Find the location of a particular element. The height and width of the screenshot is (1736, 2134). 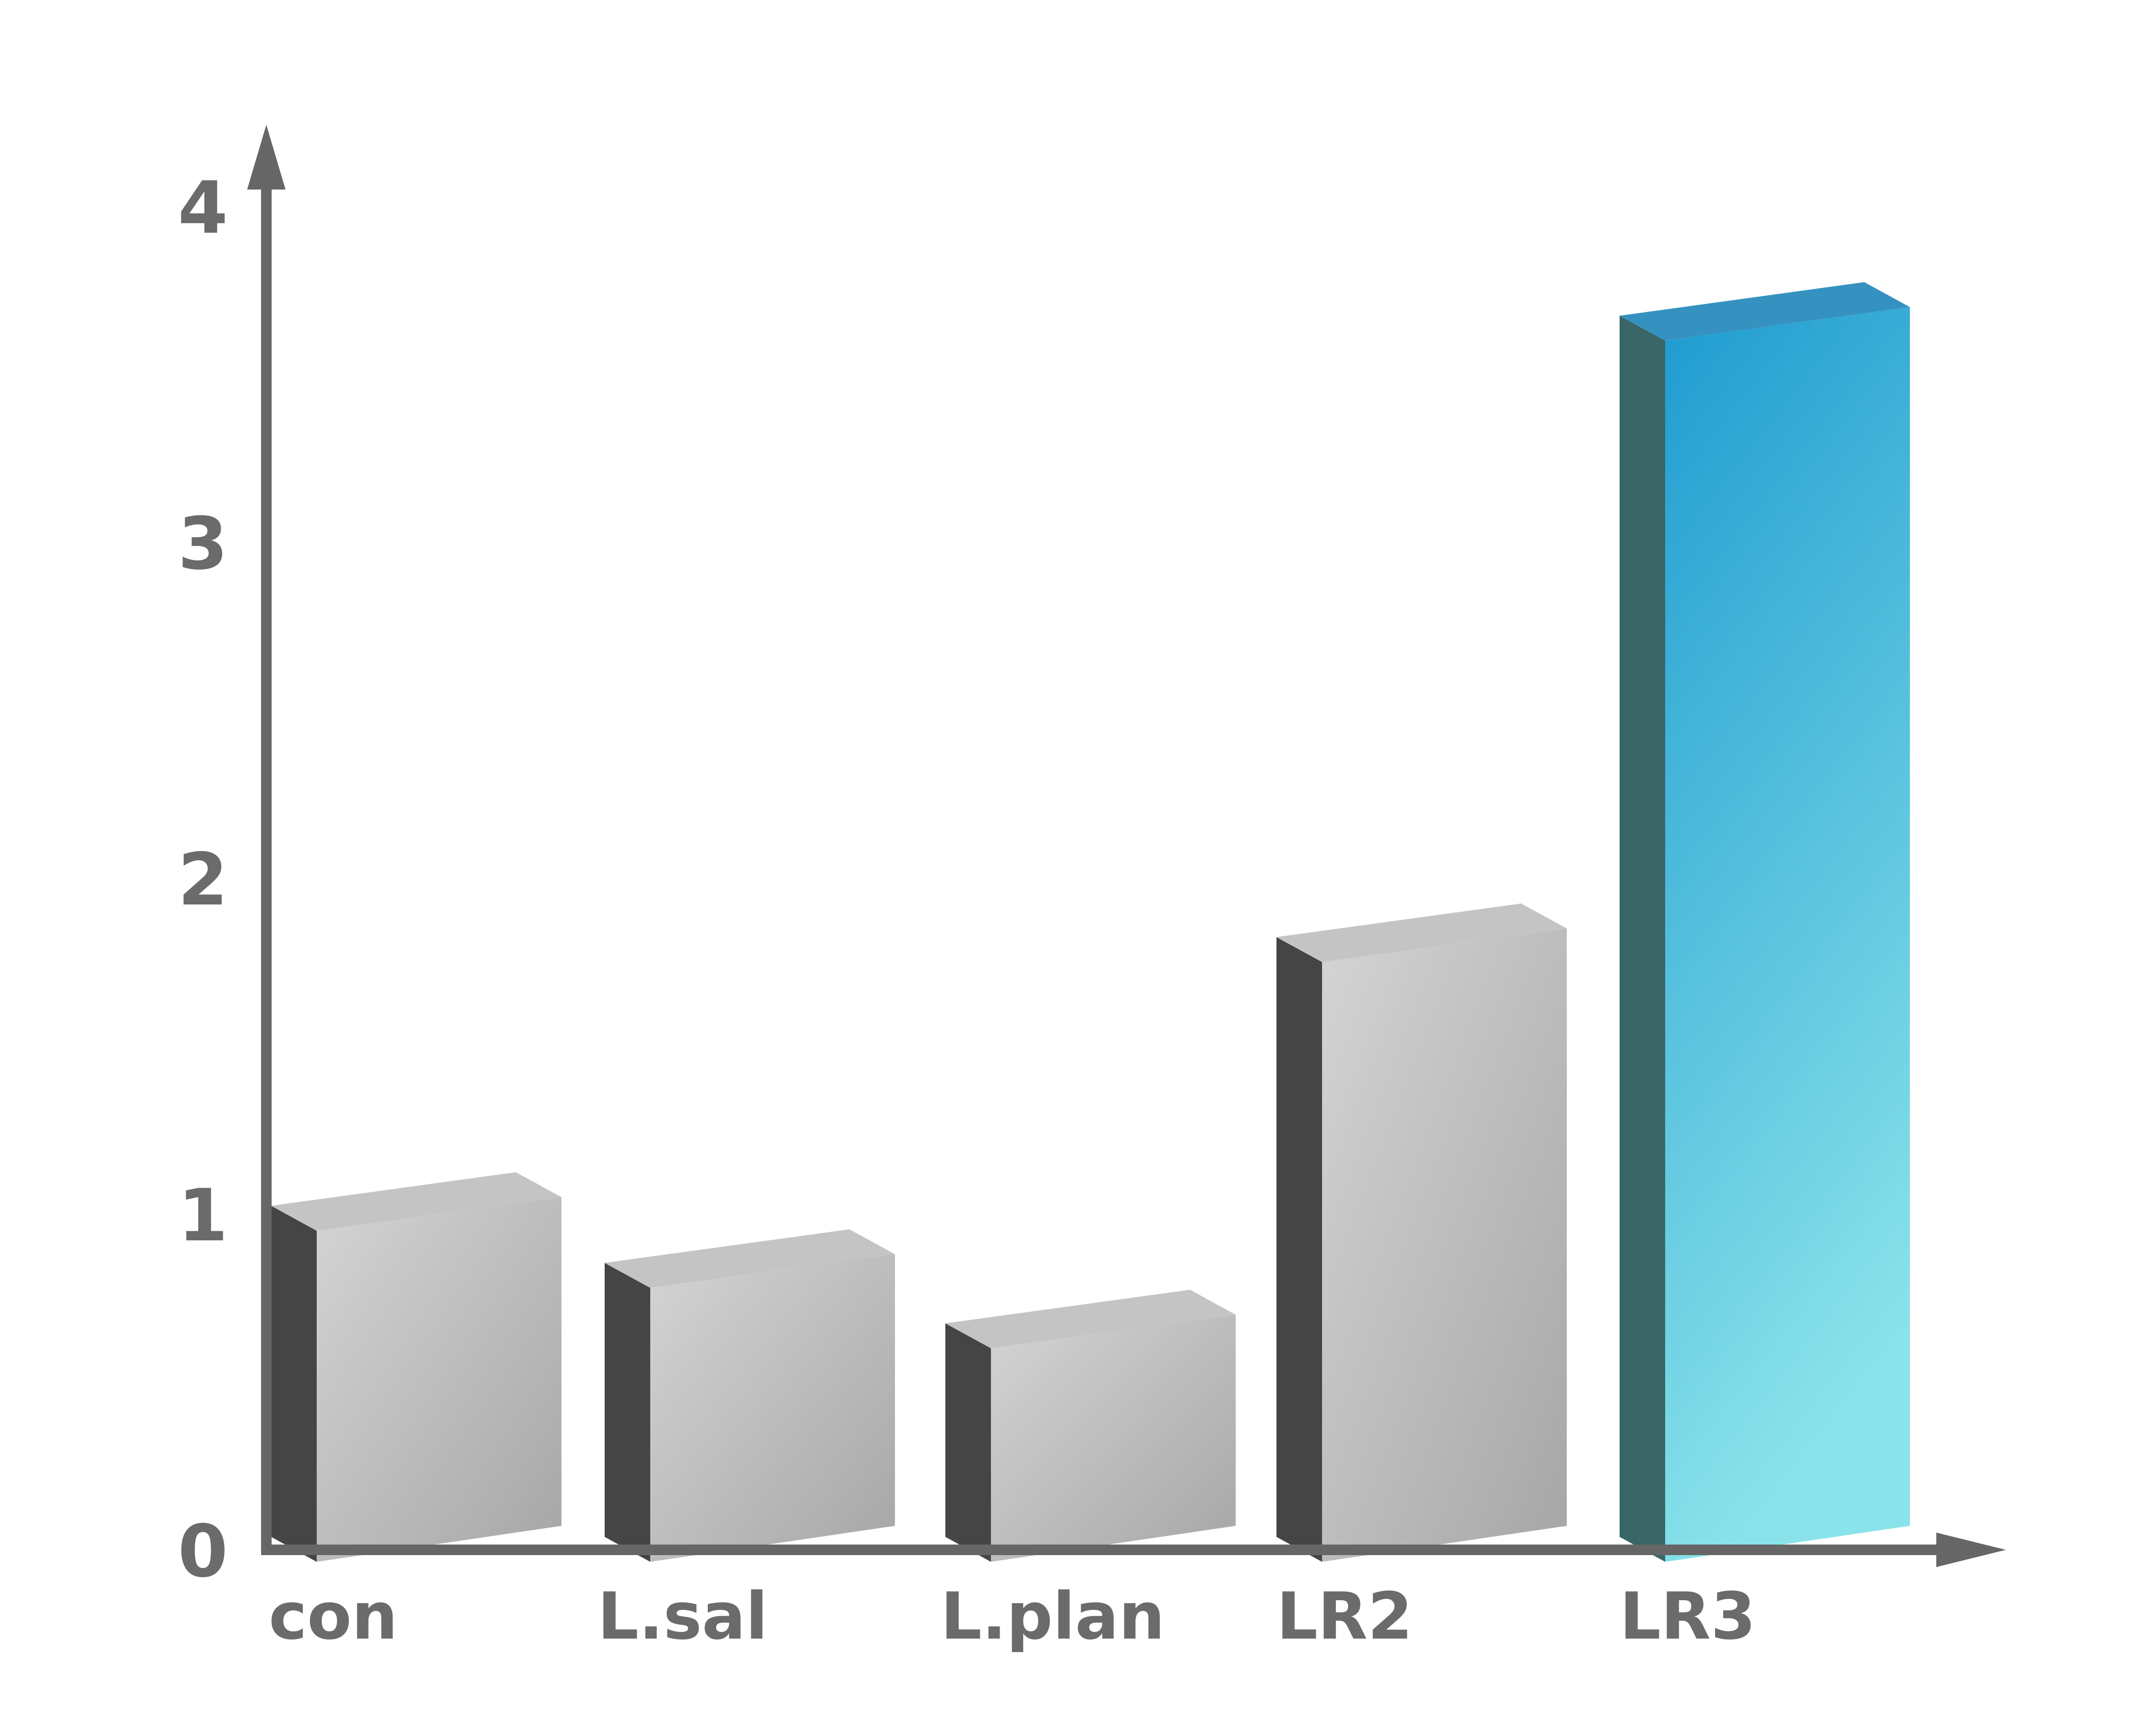

x-category-label: LR2 is located at coordinates (1345, 1616).